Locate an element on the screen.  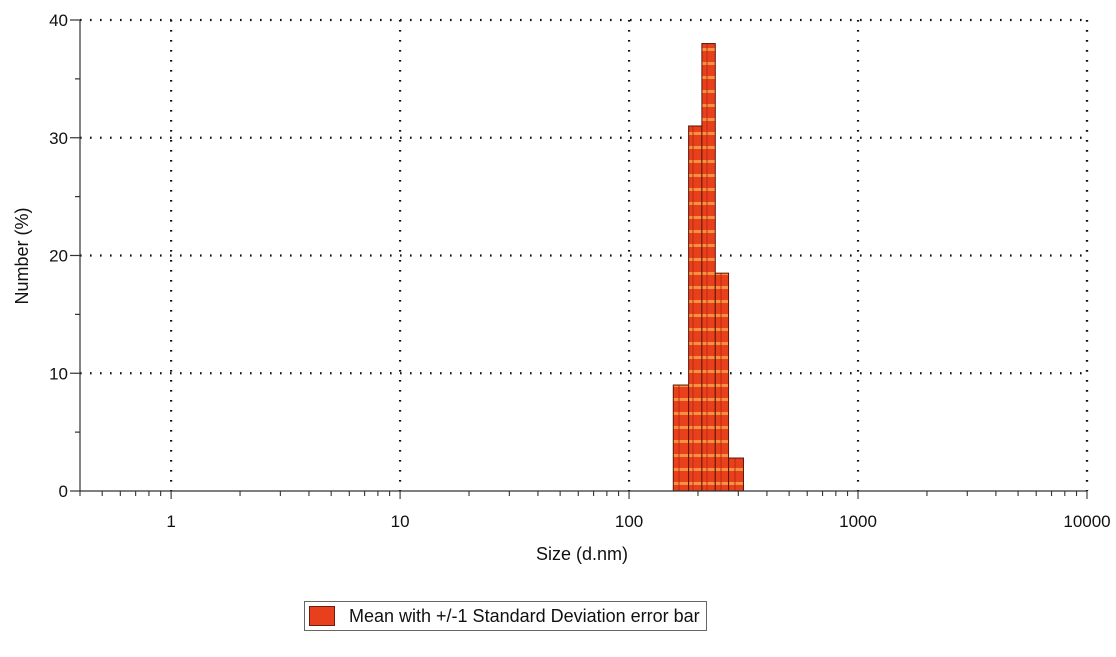
legend-swatch is located at coordinates (322, 616).